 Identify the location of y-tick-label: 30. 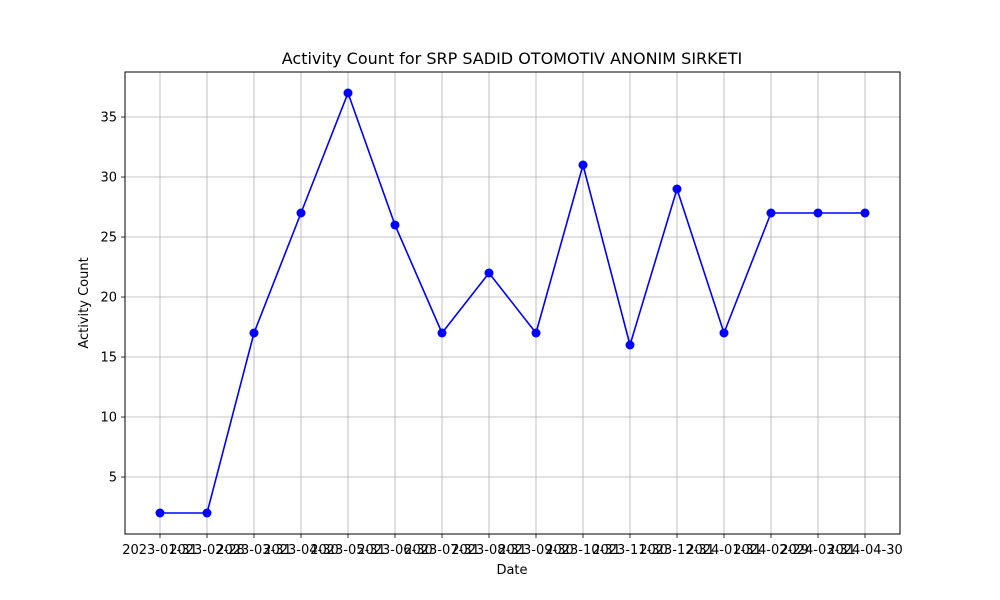
(108, 178).